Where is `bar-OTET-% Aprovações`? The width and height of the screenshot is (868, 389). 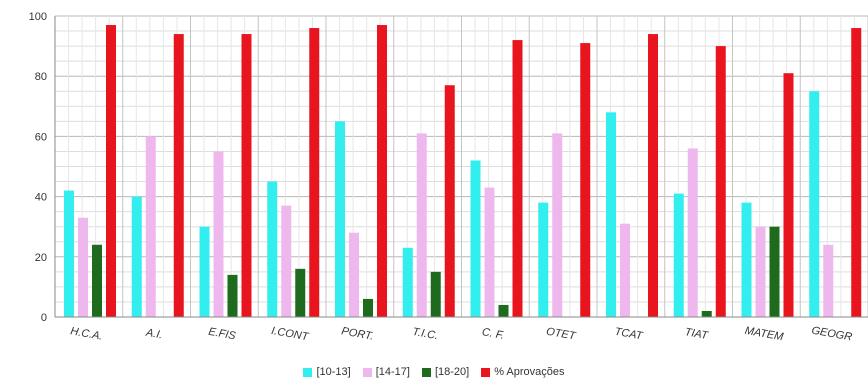
bar-OTET-% Aprovações is located at coordinates (585, 180).